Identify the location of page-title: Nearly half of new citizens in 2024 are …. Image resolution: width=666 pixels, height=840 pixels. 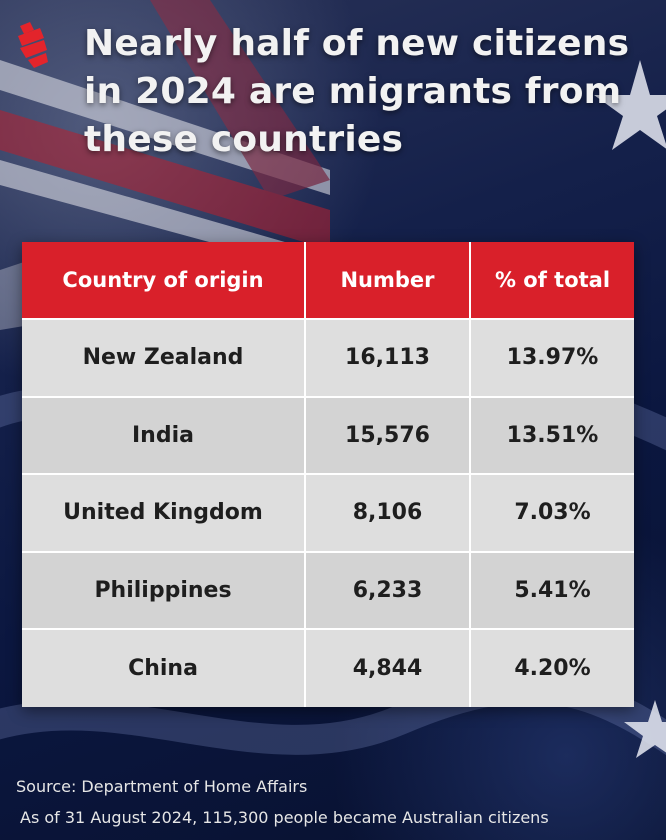
(357, 91).